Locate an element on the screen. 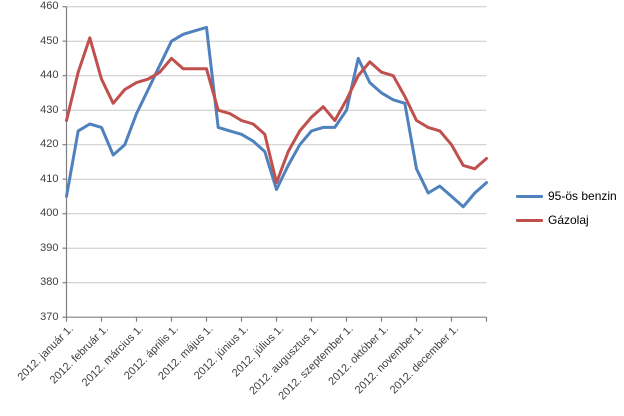  legend-item-benzin: 95-ös benzin is located at coordinates (566, 196).